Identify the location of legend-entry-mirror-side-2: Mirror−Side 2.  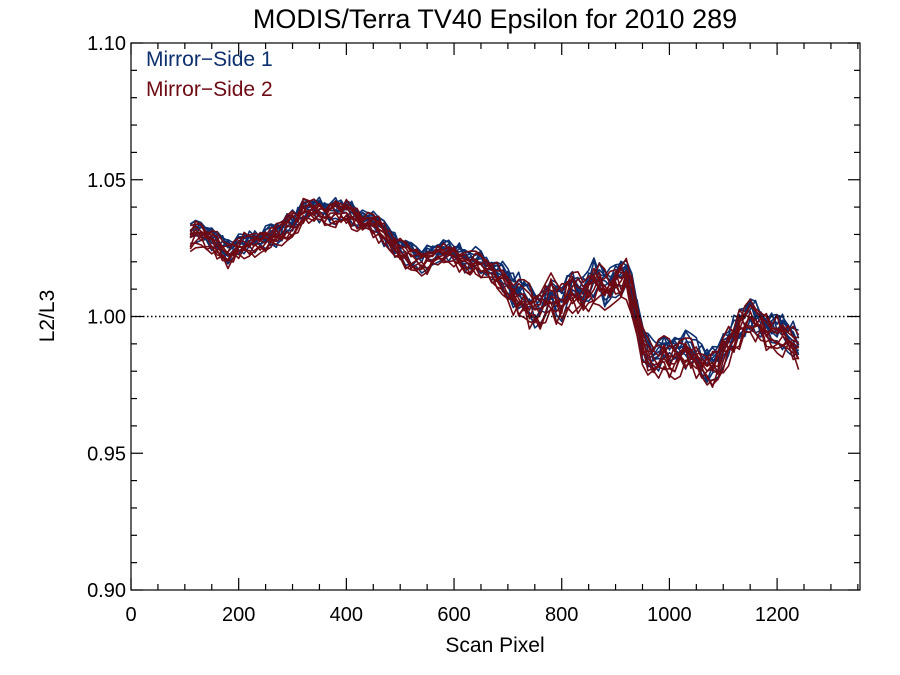
(209, 89).